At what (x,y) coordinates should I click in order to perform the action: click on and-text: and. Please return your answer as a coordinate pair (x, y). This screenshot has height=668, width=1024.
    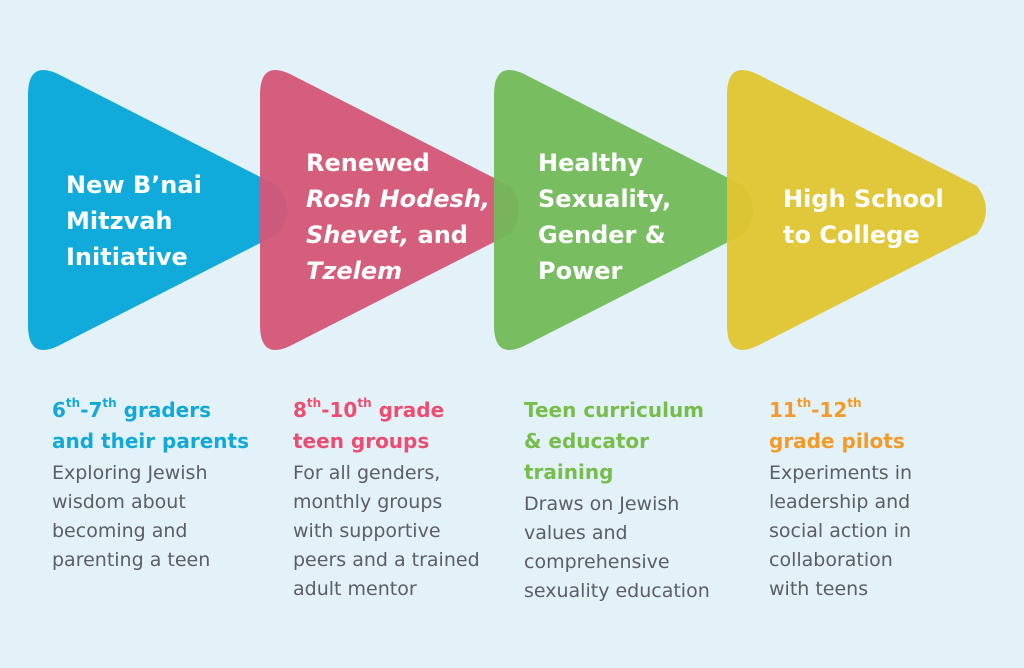
    Looking at the image, I should click on (438, 235).